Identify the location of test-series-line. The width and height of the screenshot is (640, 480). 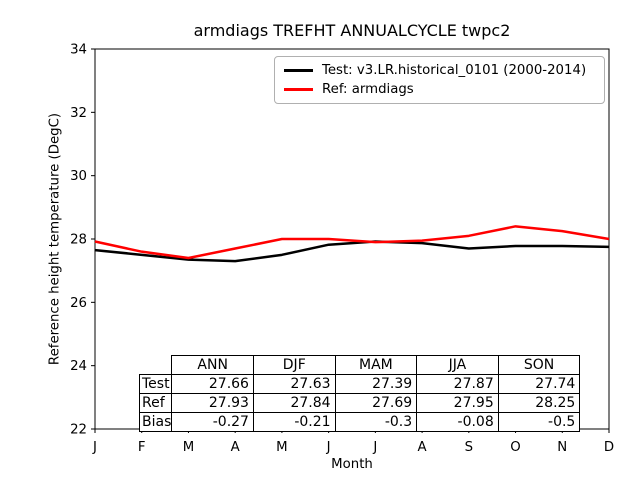
(352, 251).